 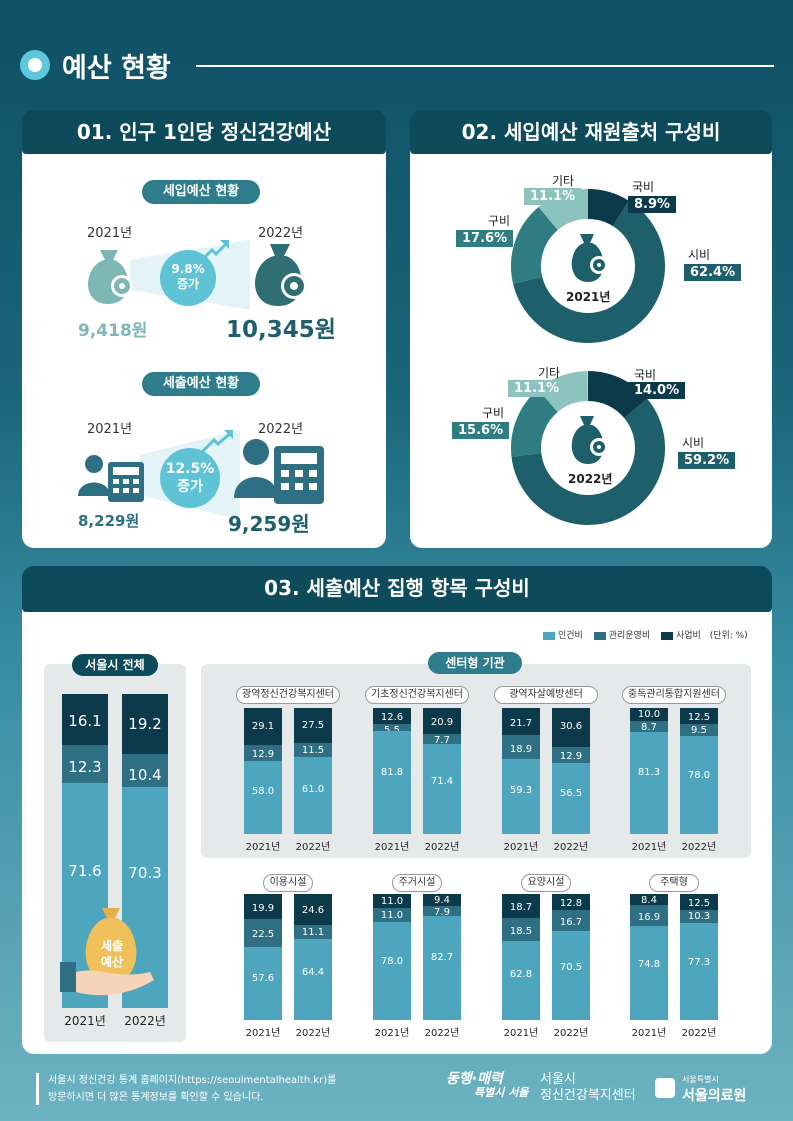 I want to click on bar-segment-project: 30.6, so click(x=571, y=727).